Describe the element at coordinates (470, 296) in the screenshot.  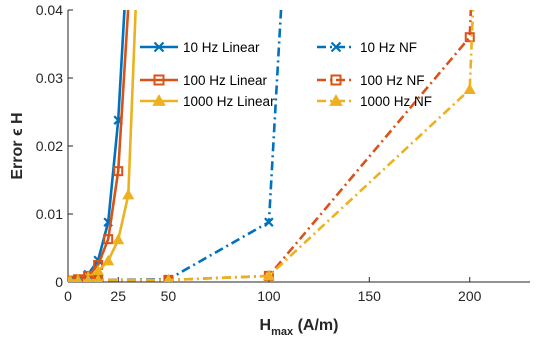
I see `x-tick-label: 200` at that location.